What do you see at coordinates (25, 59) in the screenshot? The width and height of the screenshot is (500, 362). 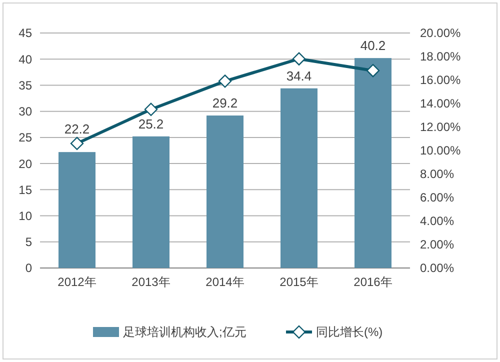 I see `y-tick-label: 40` at bounding box center [25, 59].